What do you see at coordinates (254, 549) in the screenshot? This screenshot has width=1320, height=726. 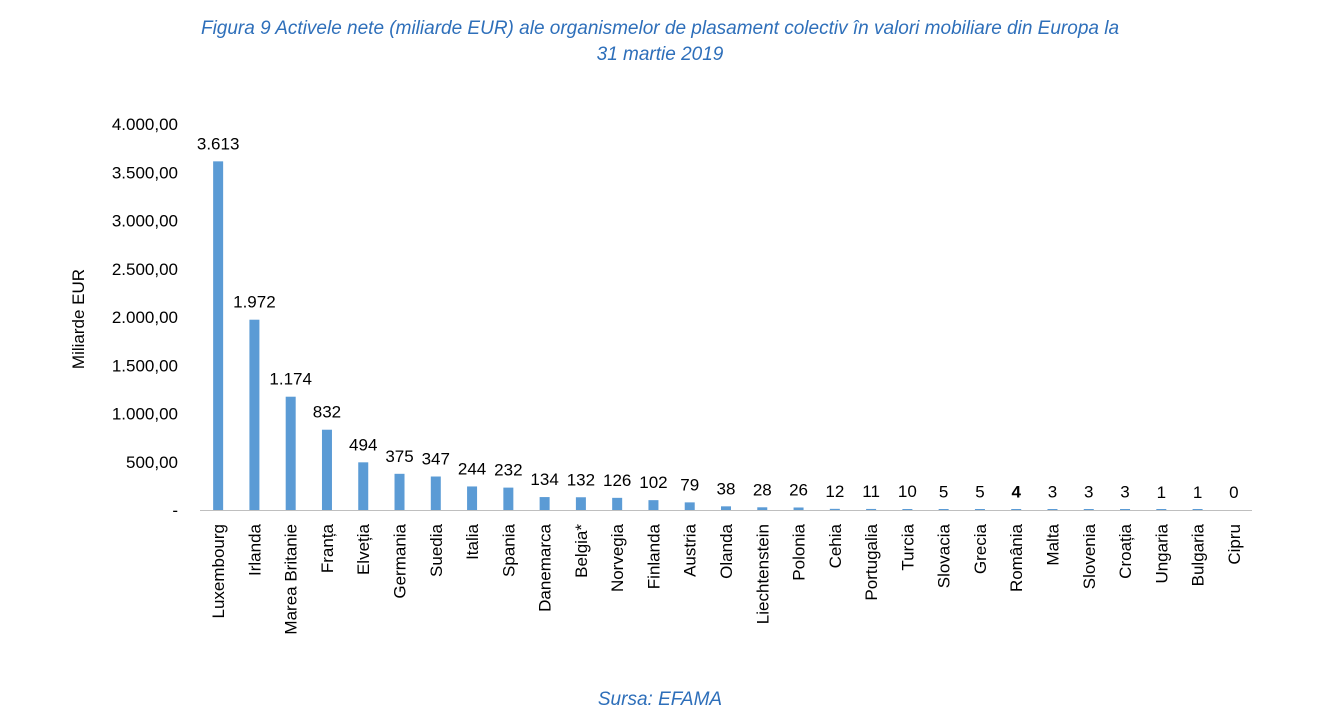 I see `x-tick-label: Irlanda` at bounding box center [254, 549].